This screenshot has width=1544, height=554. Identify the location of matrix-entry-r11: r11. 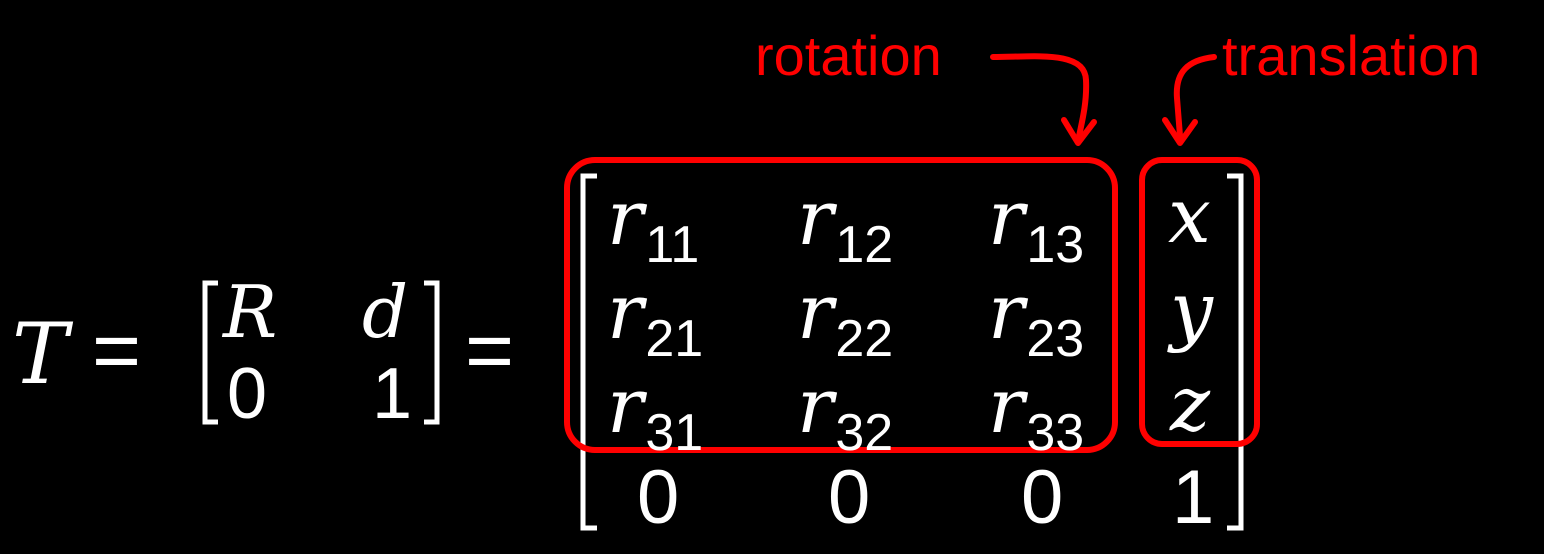
(653, 223).